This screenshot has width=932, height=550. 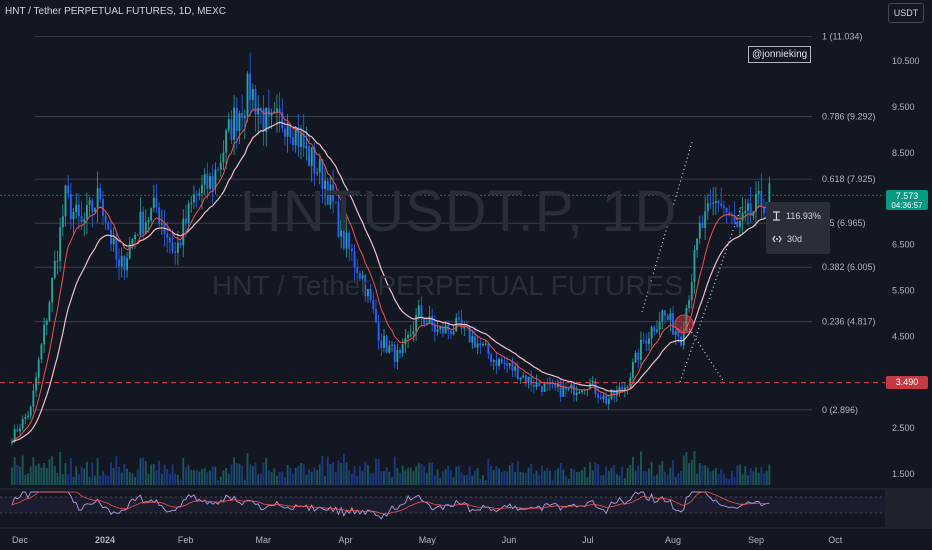 I want to click on time-tick: Dec, so click(x=20, y=540).